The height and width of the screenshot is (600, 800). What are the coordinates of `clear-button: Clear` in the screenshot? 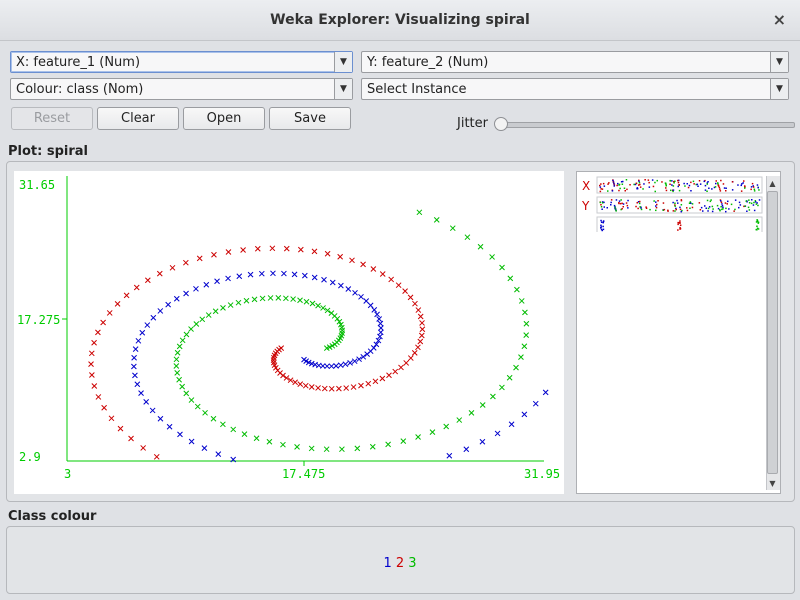 It's located at (138, 118).